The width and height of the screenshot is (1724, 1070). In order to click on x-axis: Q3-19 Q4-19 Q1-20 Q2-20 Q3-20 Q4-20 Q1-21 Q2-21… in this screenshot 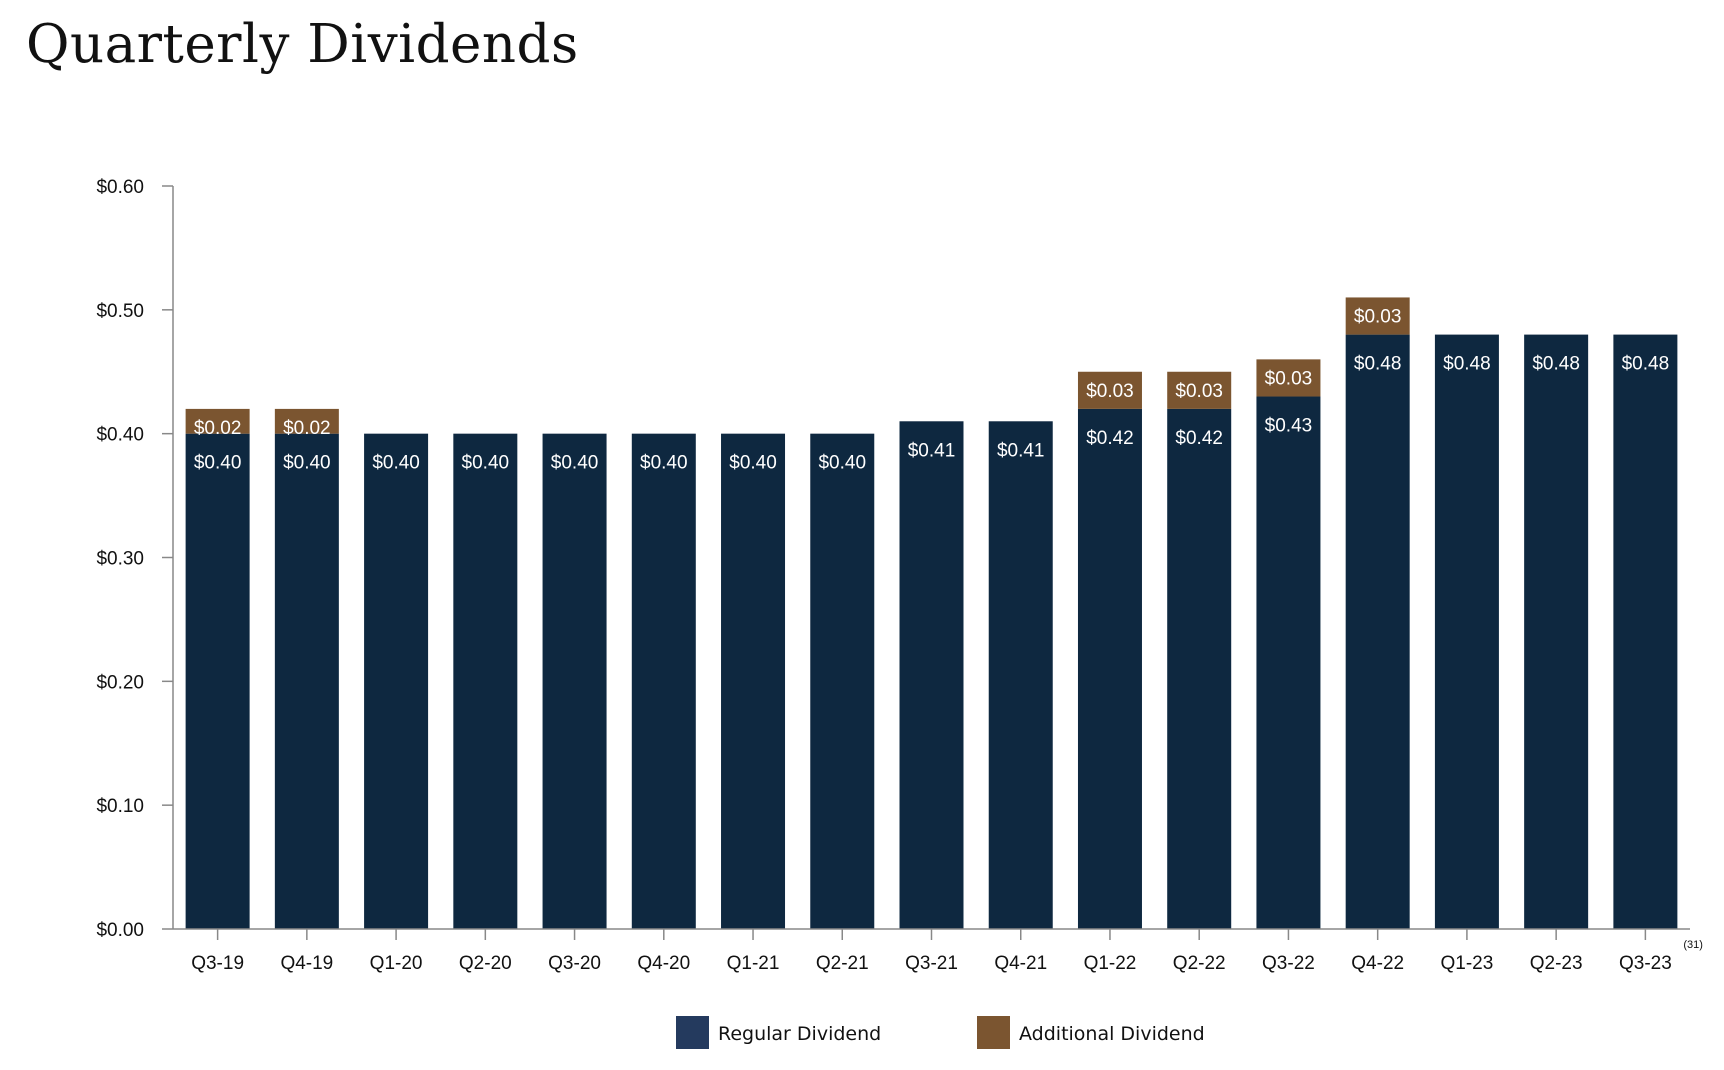, I will do `click(938, 951)`.